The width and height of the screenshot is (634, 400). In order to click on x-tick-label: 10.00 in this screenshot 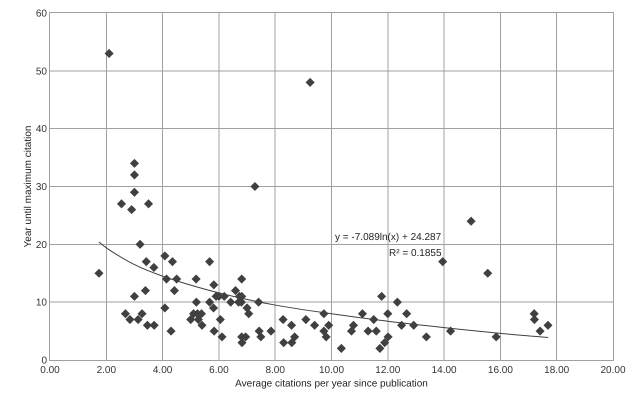, I will do `click(331, 370)`.